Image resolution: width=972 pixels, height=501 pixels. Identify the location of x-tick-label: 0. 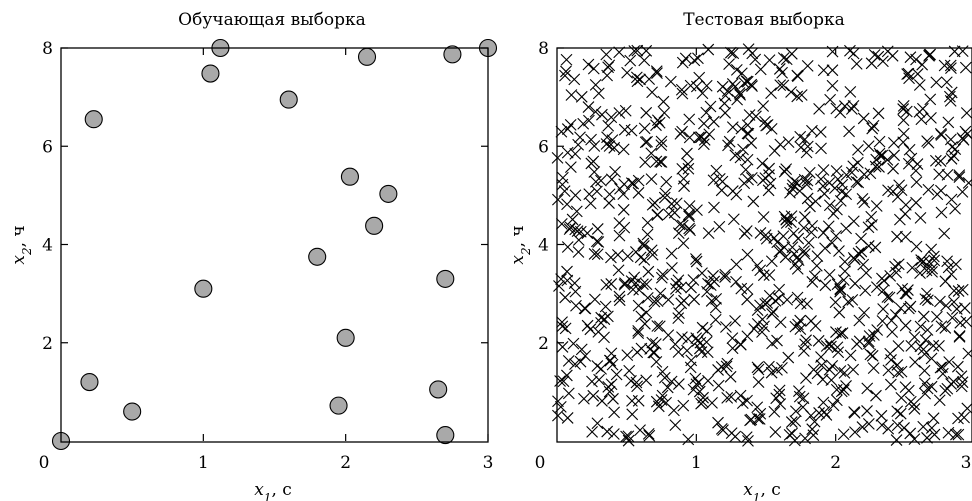
(44, 463).